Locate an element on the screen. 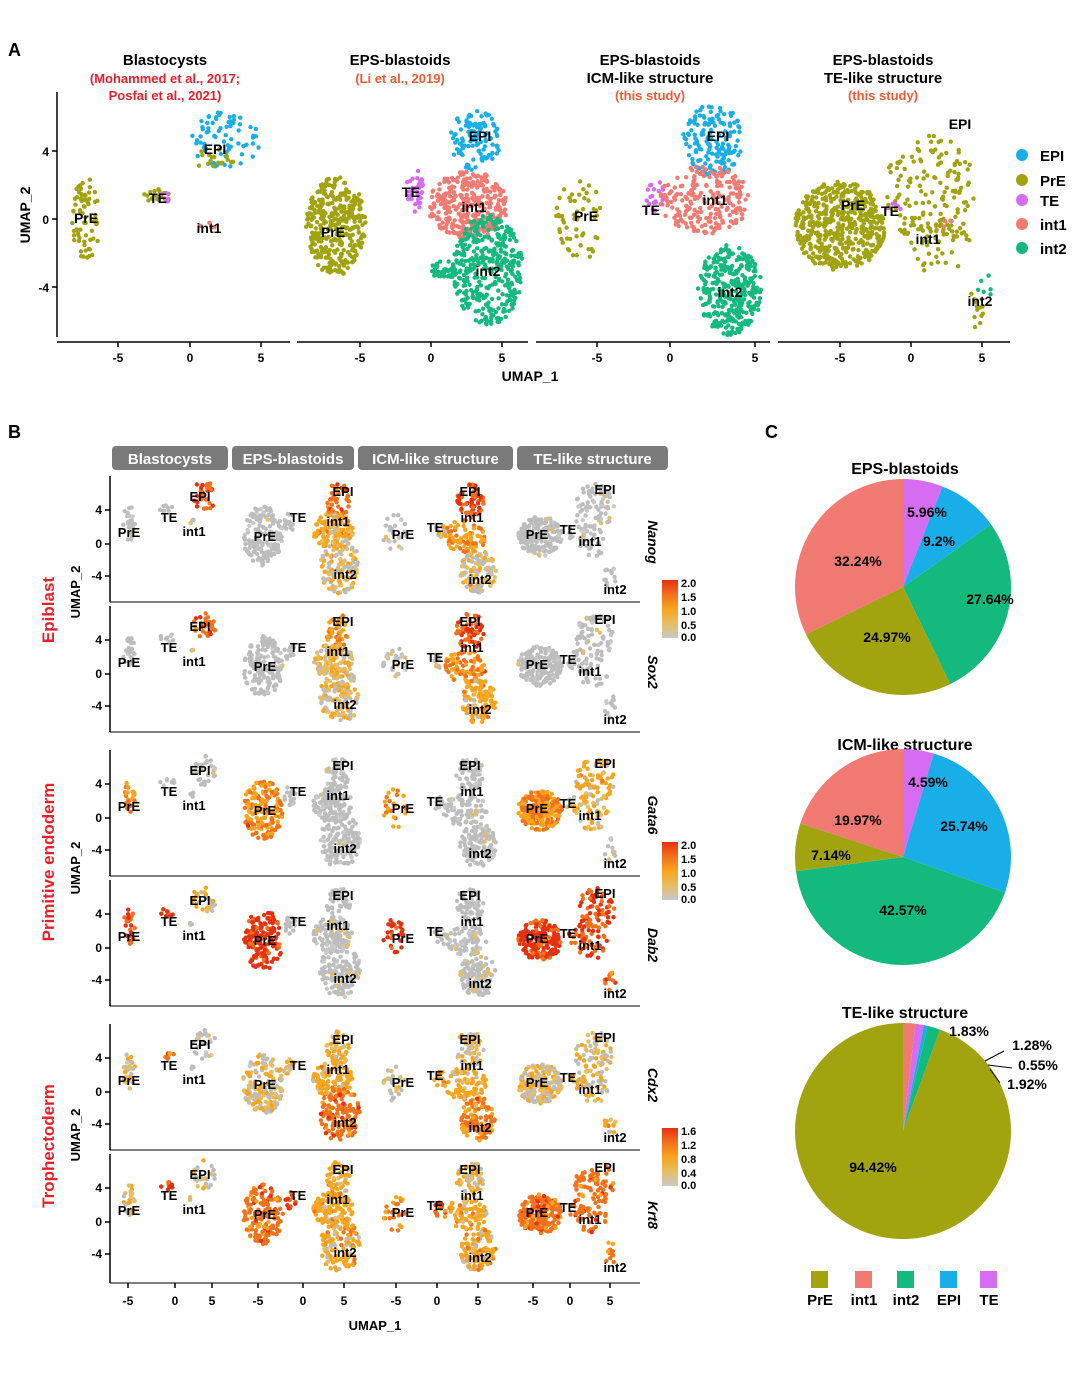 The image size is (1080, 1399). scale-tick: 1.6 is located at coordinates (688, 1132).